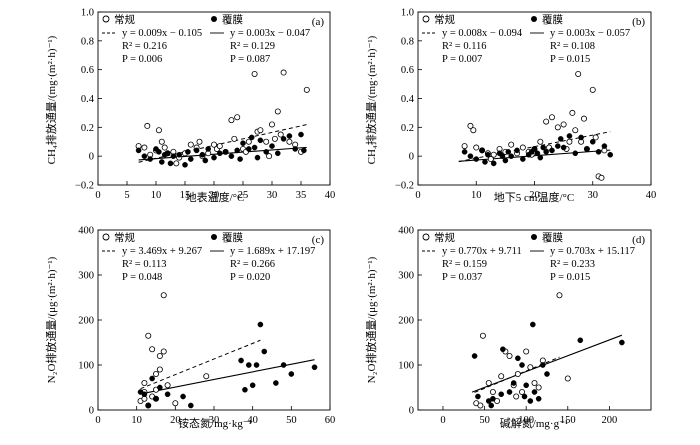 The width and height of the screenshot is (700, 445). I want to click on y-tick-label: 0.4, so click(408, 99).